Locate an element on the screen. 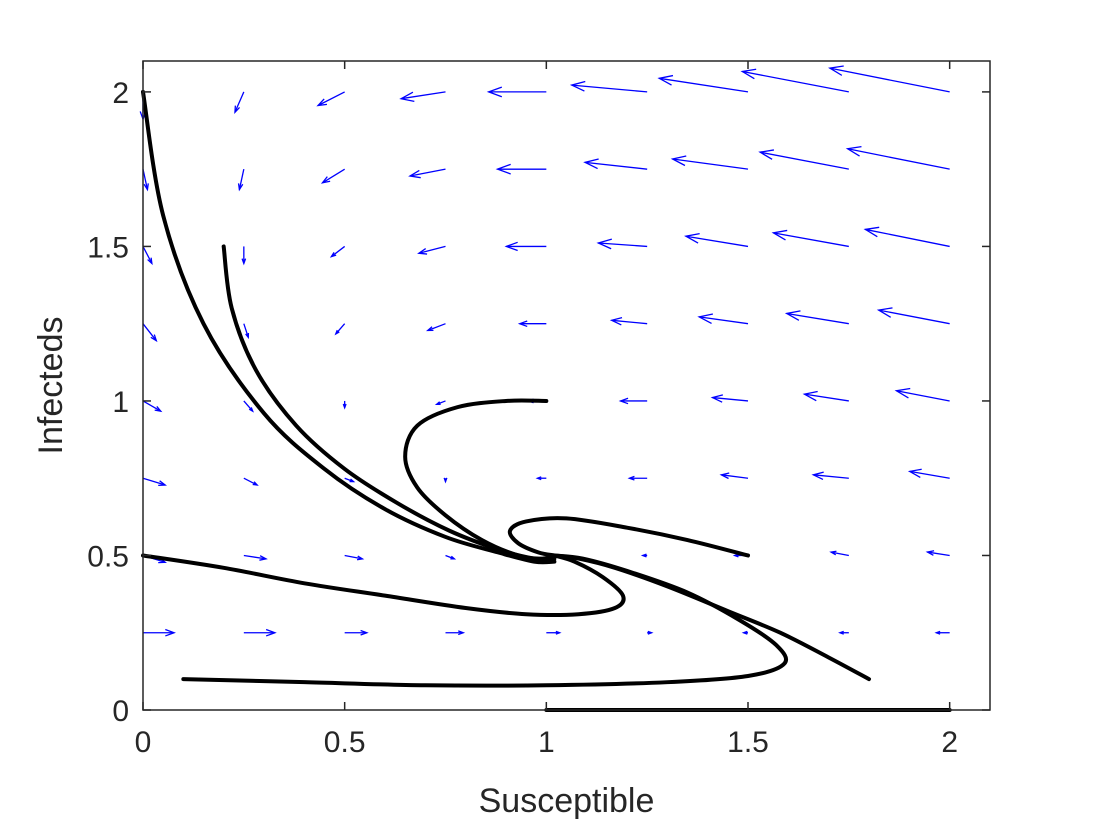 Image resolution: width=1094 pixels, height=821 pixels. x-axis-label: Susceptible is located at coordinates (567, 801).